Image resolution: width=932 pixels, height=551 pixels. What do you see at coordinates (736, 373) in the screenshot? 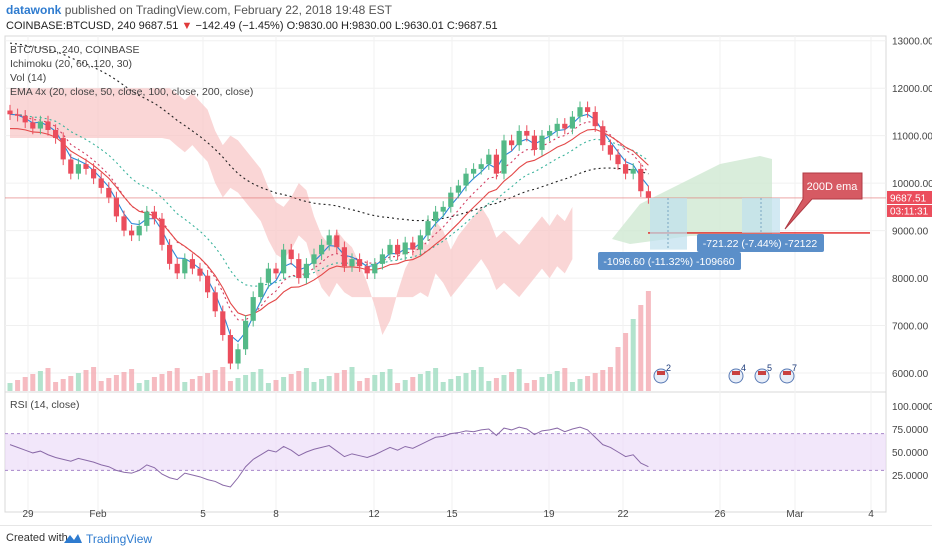
I see `event-flag-stripe` at bounding box center [736, 373].